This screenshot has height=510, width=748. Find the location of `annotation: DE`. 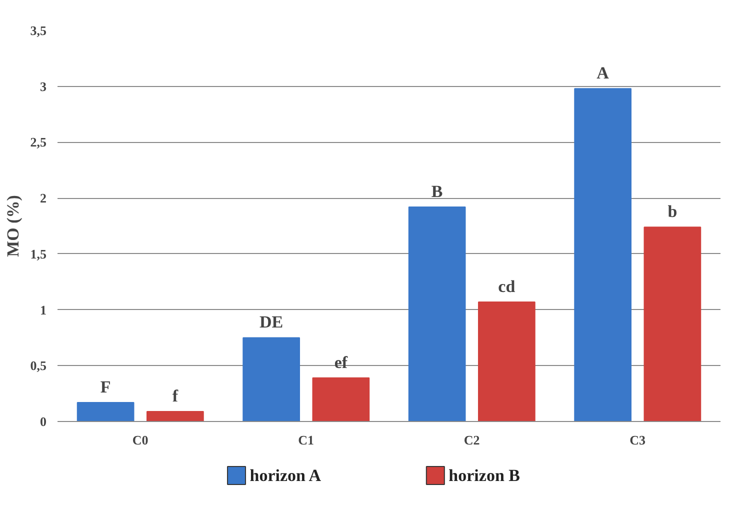

annotation: DE is located at coordinates (272, 322).